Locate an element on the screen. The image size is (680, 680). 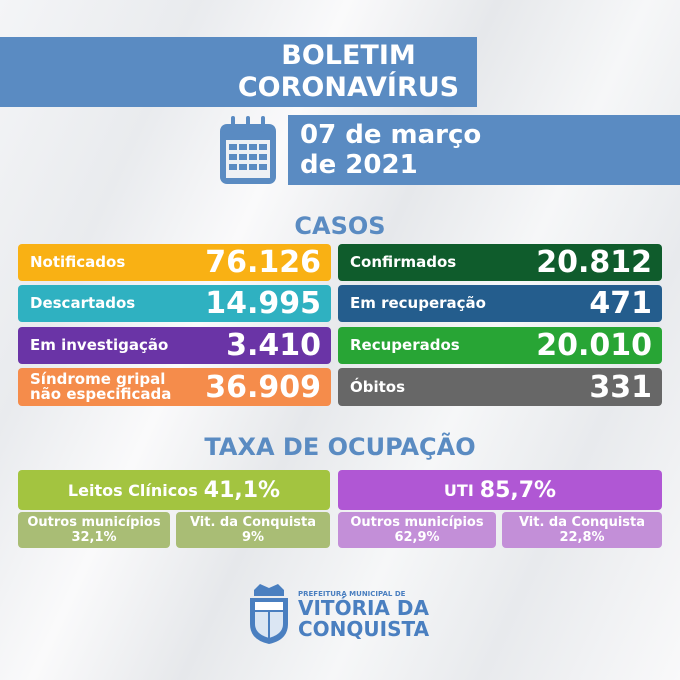
case-label: Descartados is located at coordinates (82, 303).